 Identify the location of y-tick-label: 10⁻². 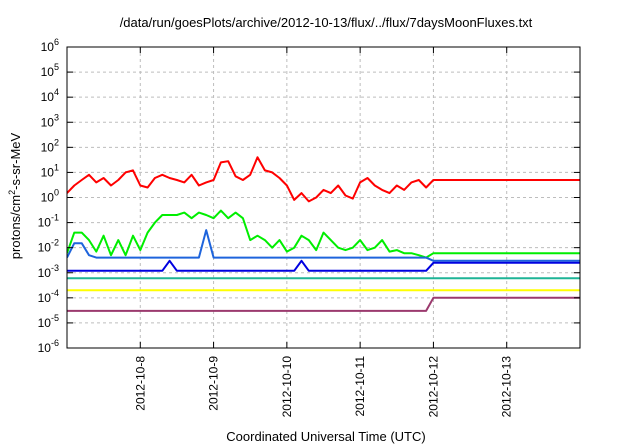
(48, 246).